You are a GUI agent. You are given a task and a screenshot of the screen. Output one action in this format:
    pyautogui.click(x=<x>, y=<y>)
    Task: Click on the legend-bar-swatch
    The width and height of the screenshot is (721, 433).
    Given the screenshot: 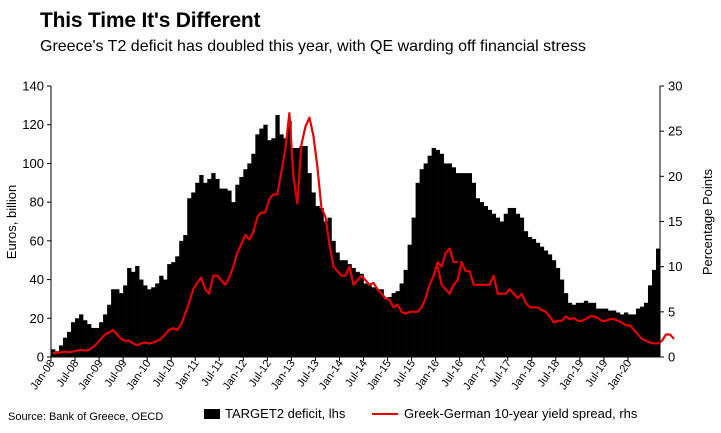 What is the action you would take?
    pyautogui.click(x=212, y=413)
    